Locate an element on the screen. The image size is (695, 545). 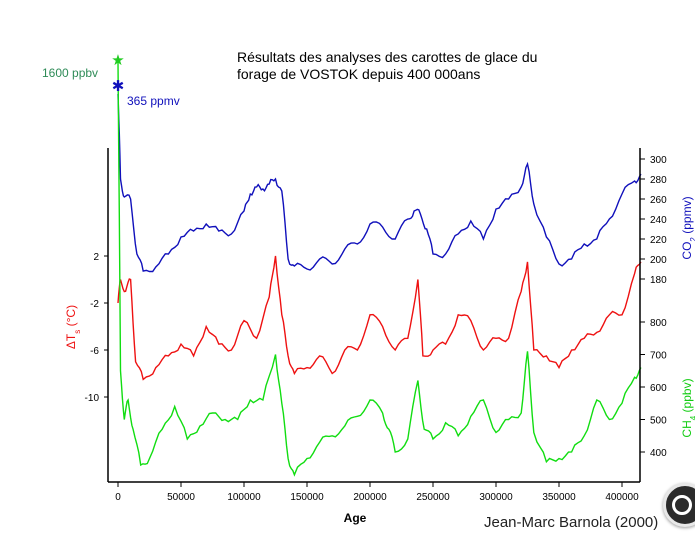
x-tick-label: 50000 is located at coordinates (181, 497).